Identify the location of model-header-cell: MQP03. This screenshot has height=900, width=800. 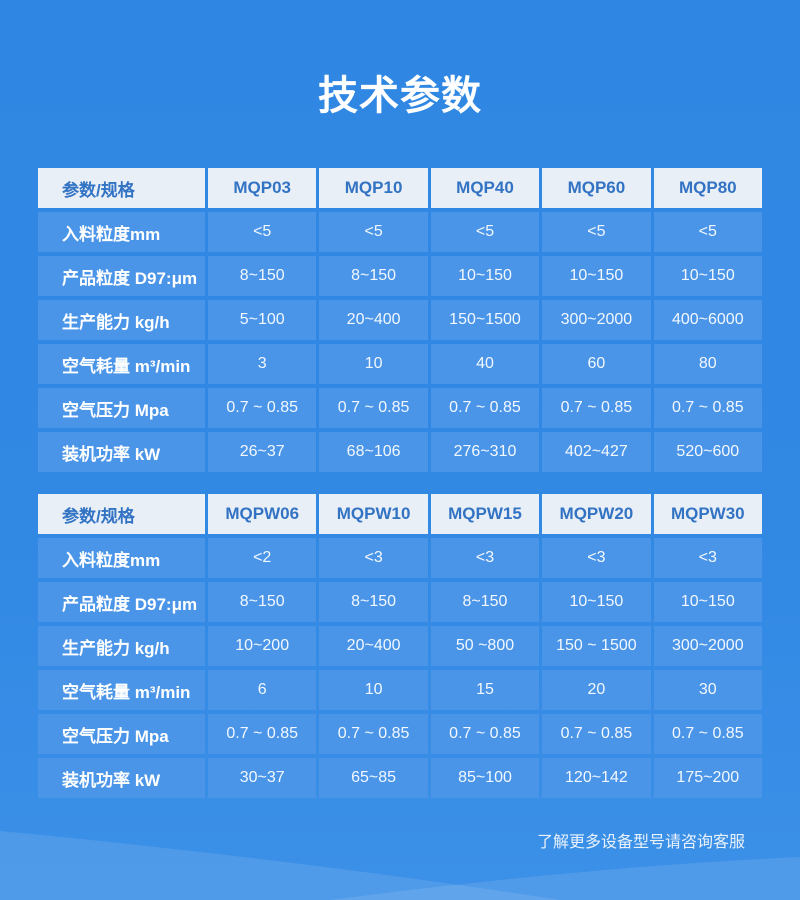
(262, 188).